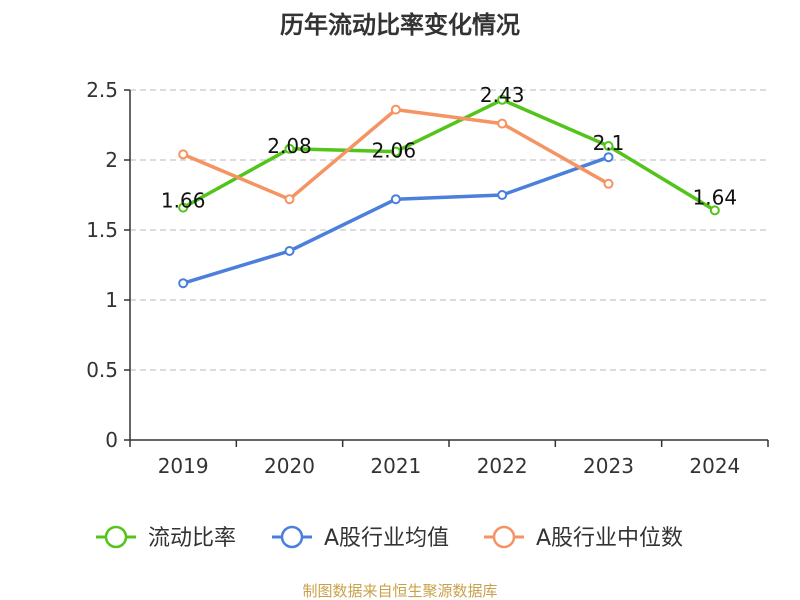 The width and height of the screenshot is (800, 600). Describe the element at coordinates (102, 370) in the screenshot. I see `y-tick-label: 0.5` at that location.